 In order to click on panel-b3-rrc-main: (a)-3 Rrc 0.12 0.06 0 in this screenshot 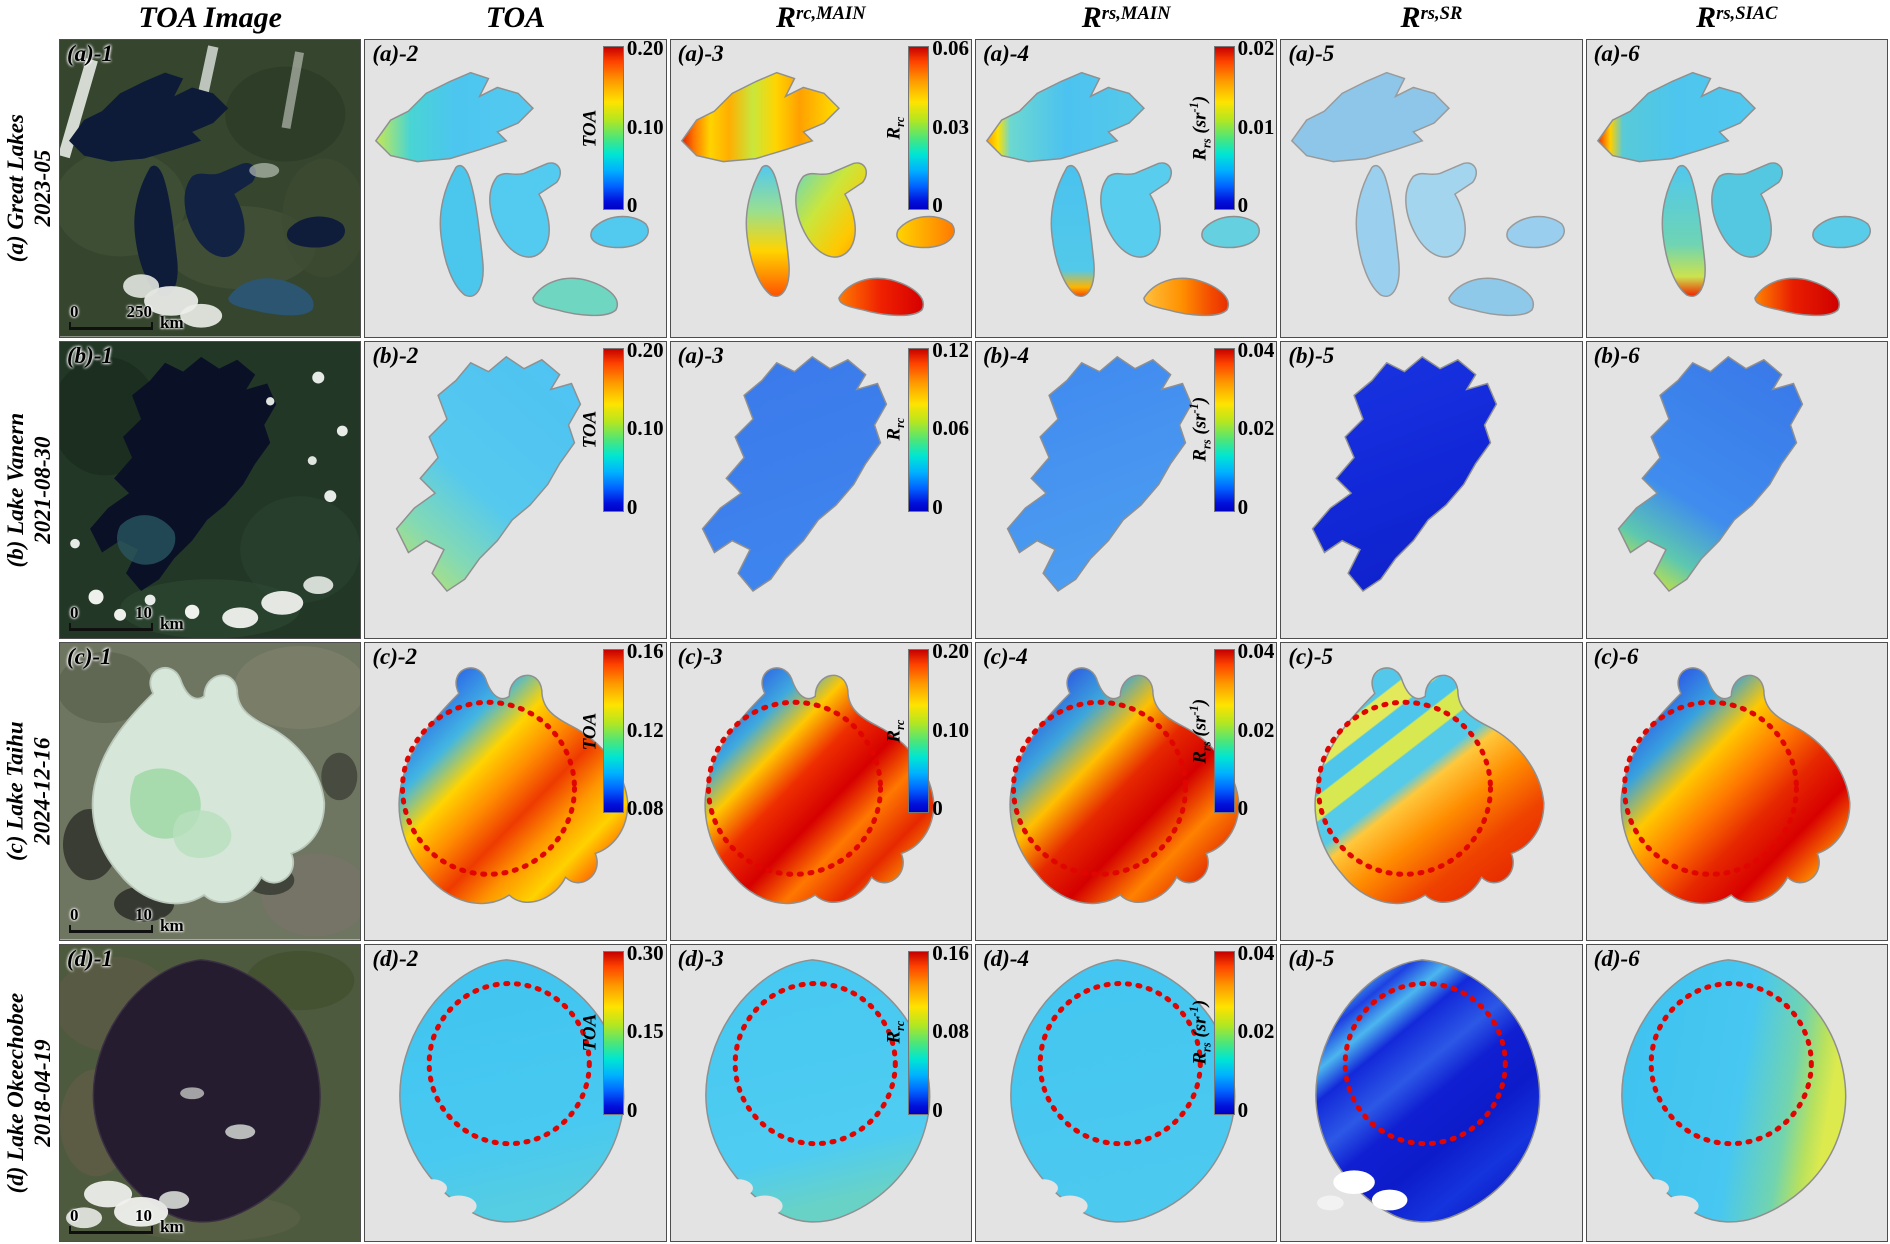, I will do `click(820, 489)`.